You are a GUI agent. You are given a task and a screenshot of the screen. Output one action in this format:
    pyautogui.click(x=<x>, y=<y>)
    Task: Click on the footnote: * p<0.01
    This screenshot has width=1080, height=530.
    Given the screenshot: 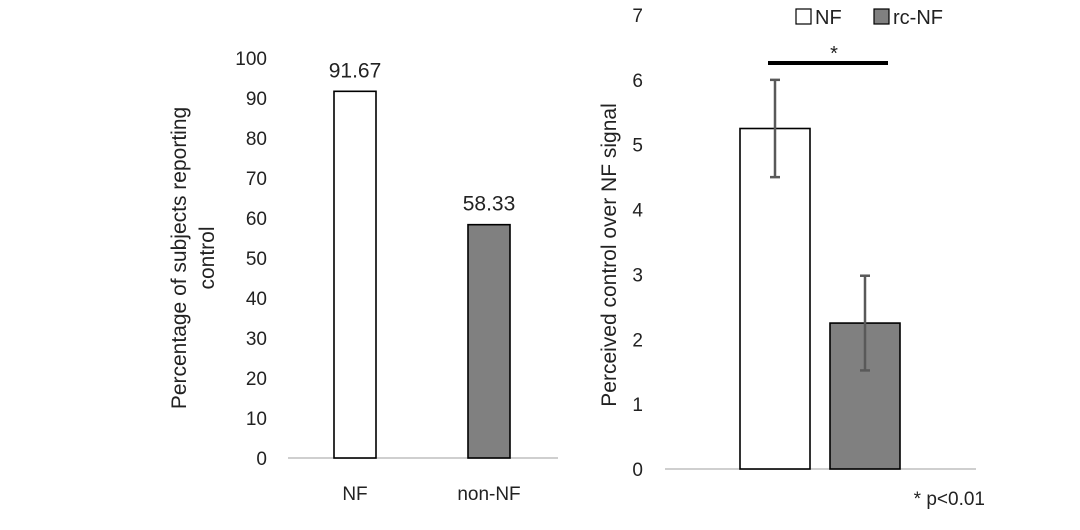 What is the action you would take?
    pyautogui.click(x=949, y=499)
    